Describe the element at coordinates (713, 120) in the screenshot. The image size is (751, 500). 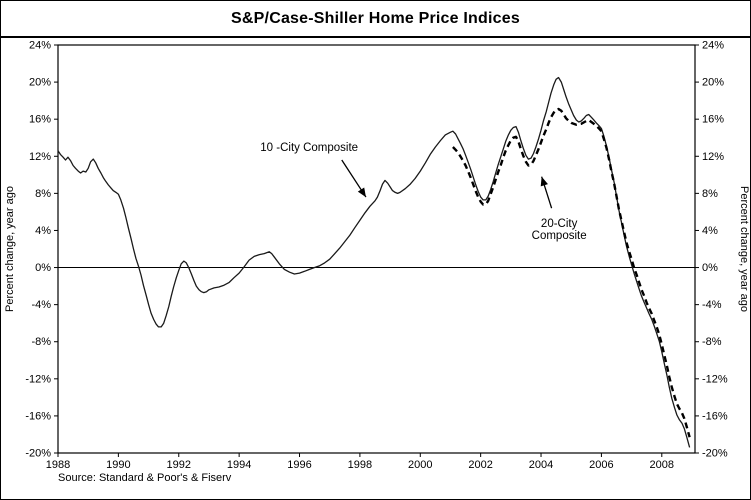
I see `y-tick-label-right: 16%` at that location.